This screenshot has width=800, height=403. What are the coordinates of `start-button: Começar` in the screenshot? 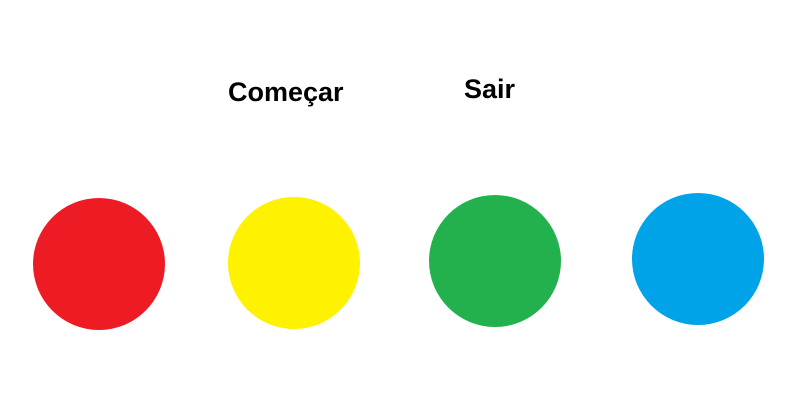 It's located at (286, 92).